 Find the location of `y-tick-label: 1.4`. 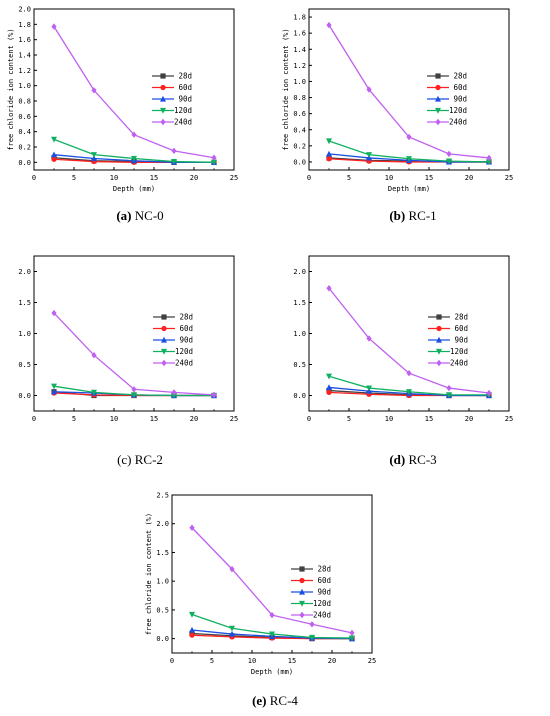

y-tick-label: 1.4 is located at coordinates (299, 50).